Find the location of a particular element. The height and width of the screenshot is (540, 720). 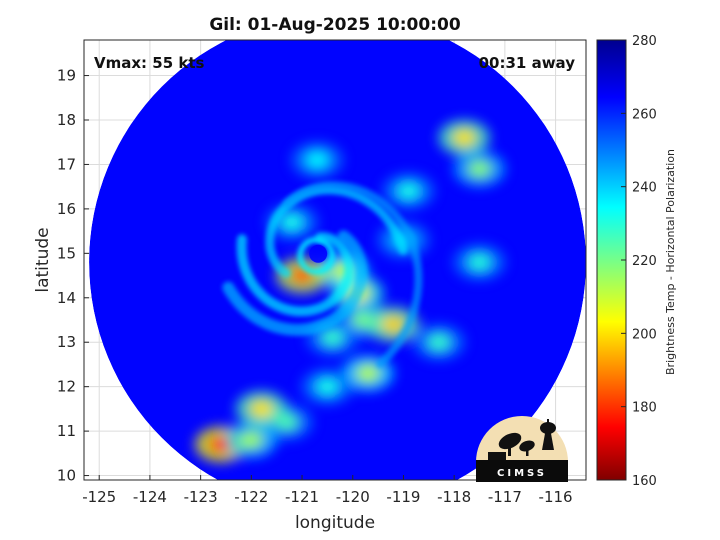

cimss-logo: CIMSS is located at coordinates (522, 449).